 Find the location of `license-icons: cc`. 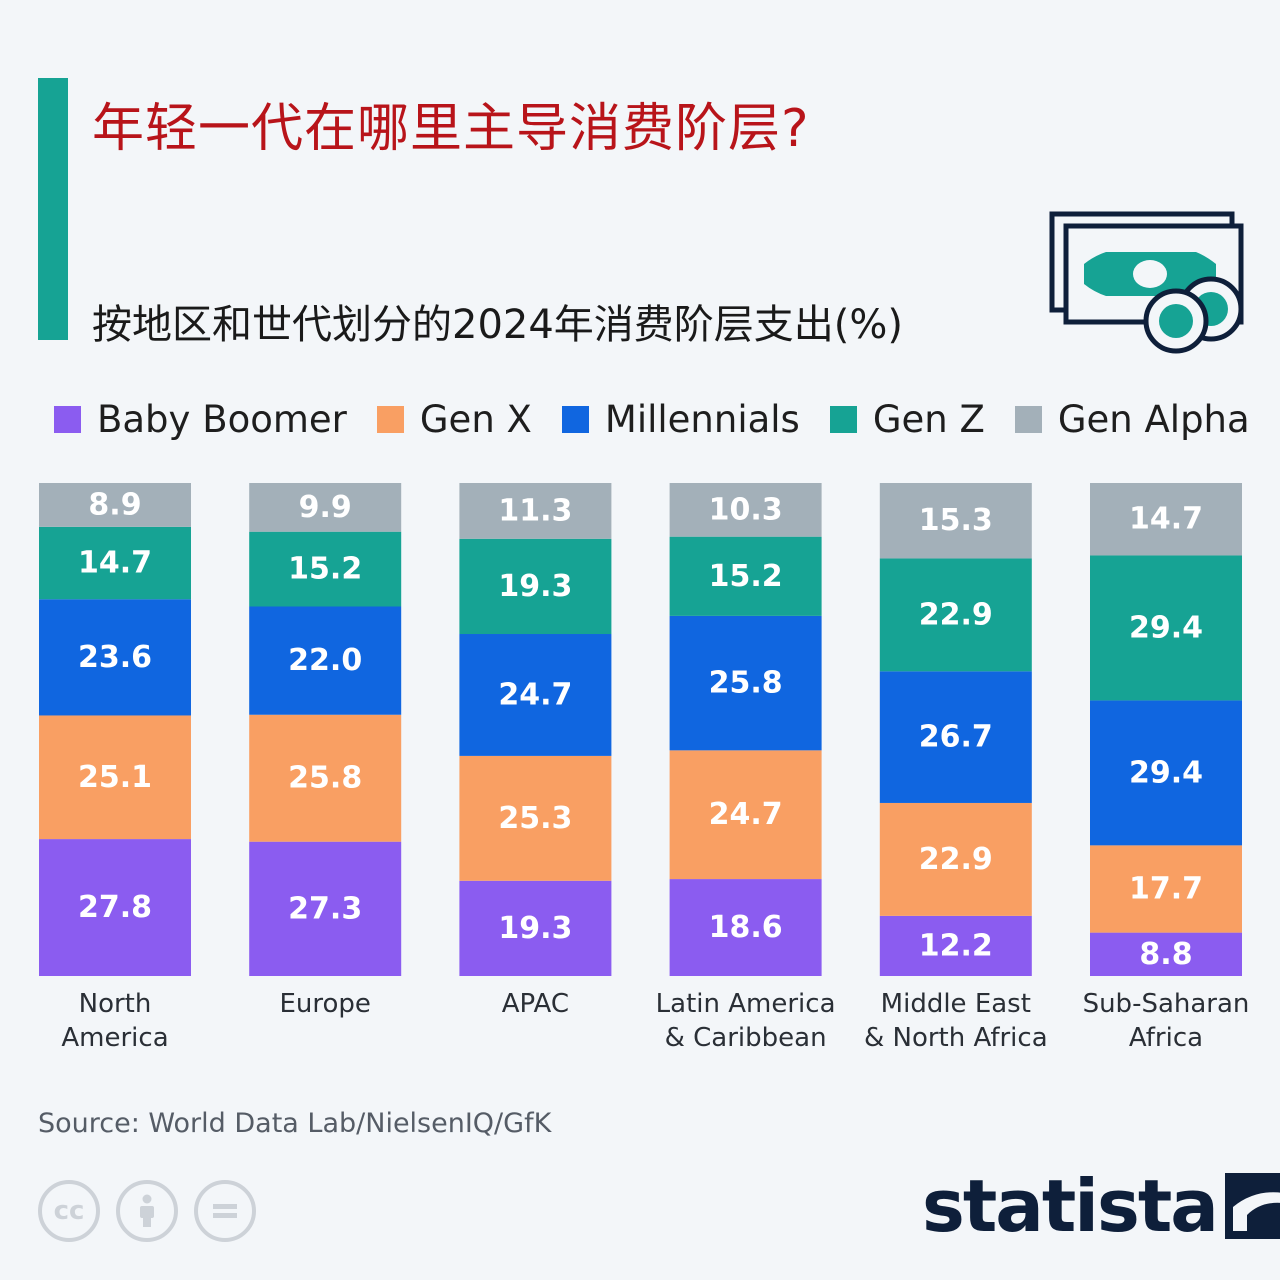

license-icons: cc is located at coordinates (155, 1211).